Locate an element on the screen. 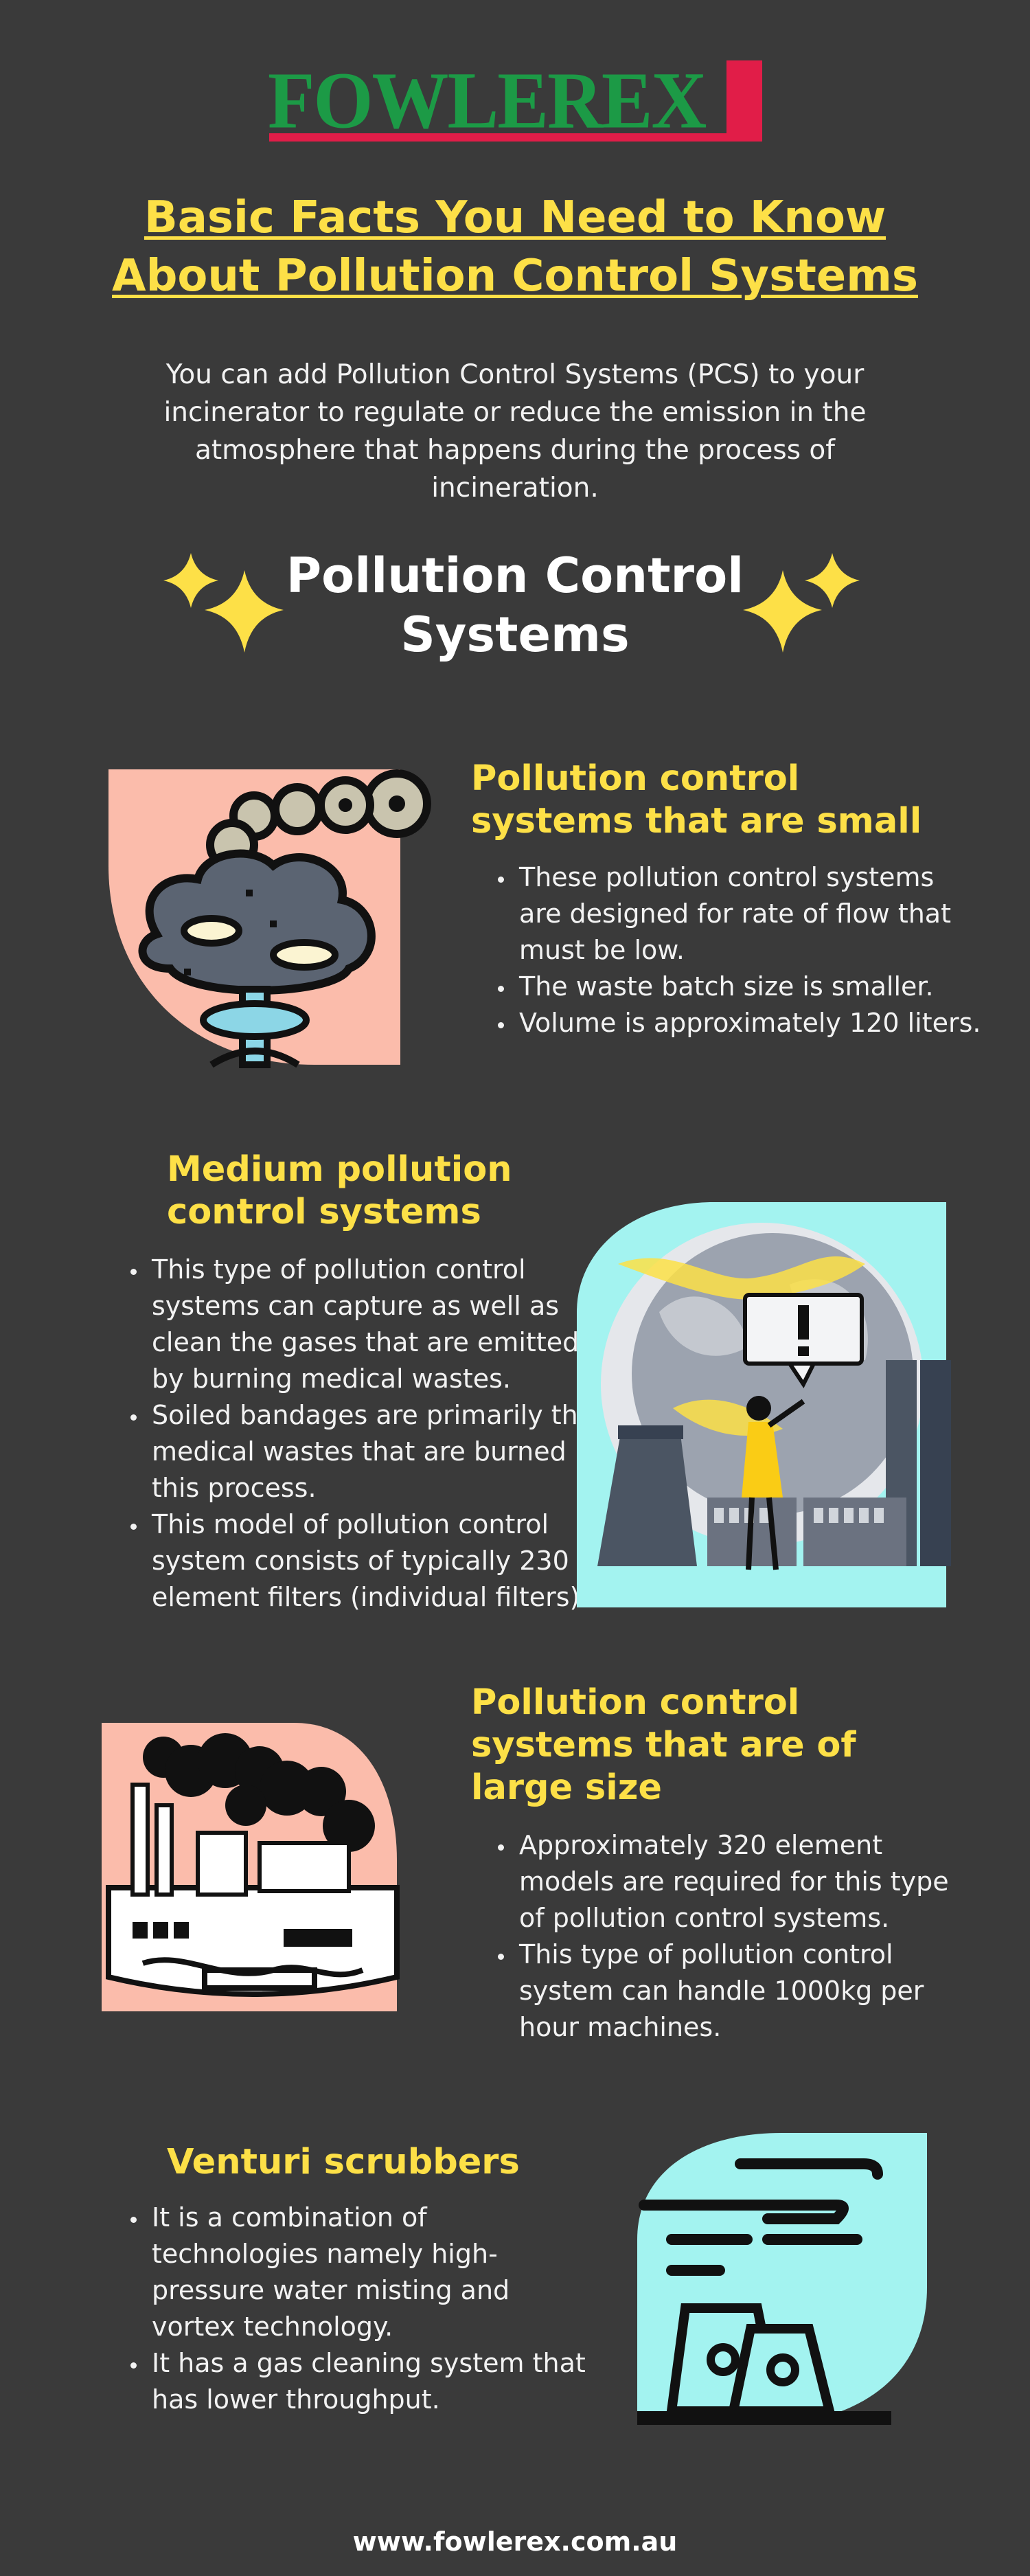 The image size is (1030, 2576). list-item: The waste batch size is smaller. is located at coordinates (748, 987).